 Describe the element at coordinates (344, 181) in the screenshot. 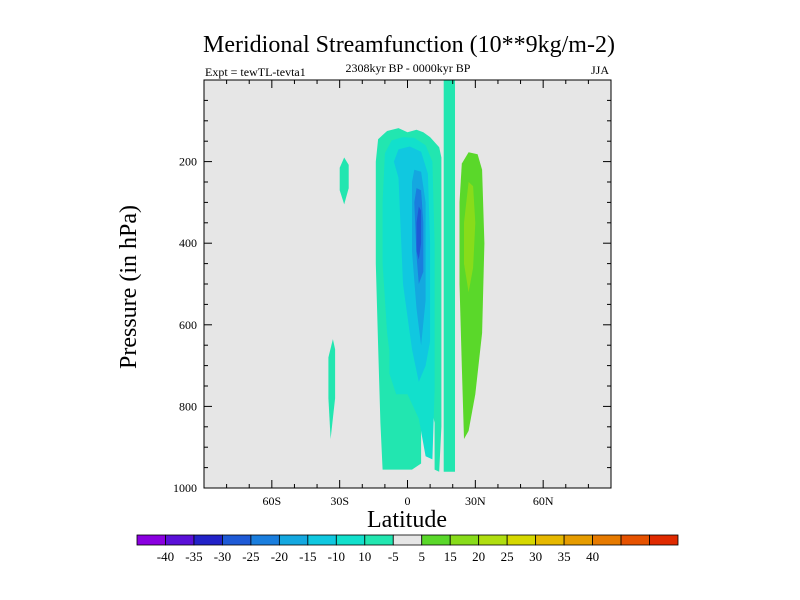

I see `contour-southern-negative-patch-upper` at that location.